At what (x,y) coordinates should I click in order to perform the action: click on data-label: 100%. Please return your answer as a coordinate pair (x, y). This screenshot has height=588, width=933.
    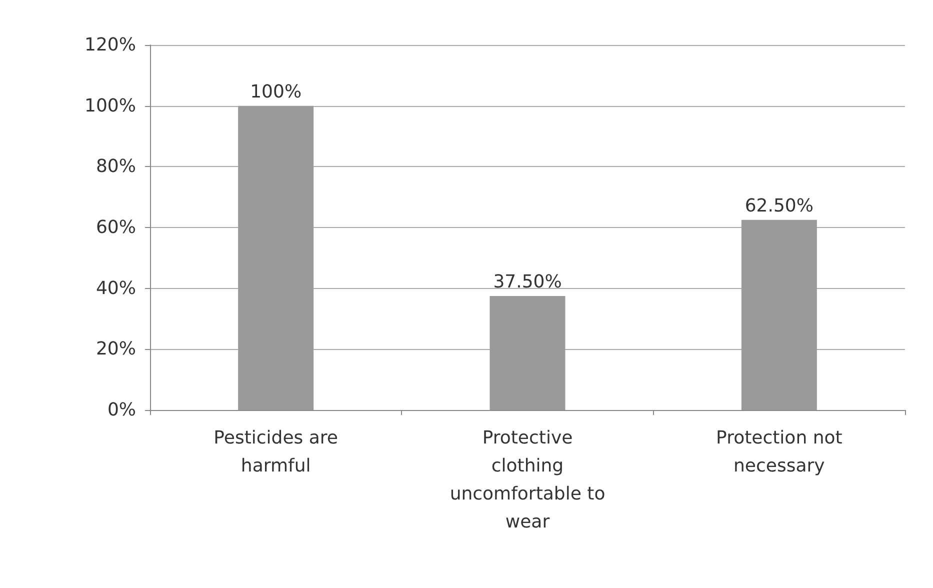
    Looking at the image, I should click on (276, 91).